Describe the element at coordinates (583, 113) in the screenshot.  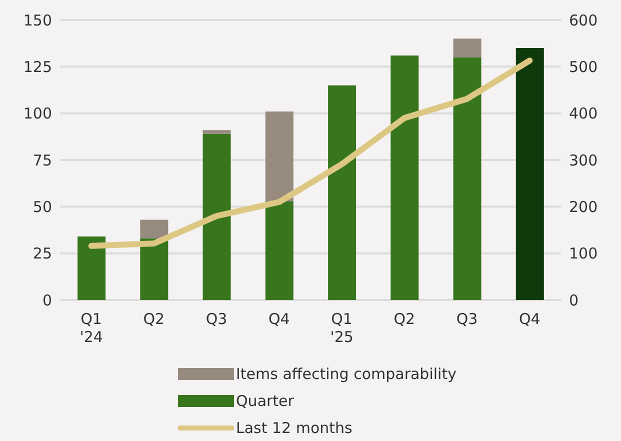
I see `y2-tick-label: 400` at that location.